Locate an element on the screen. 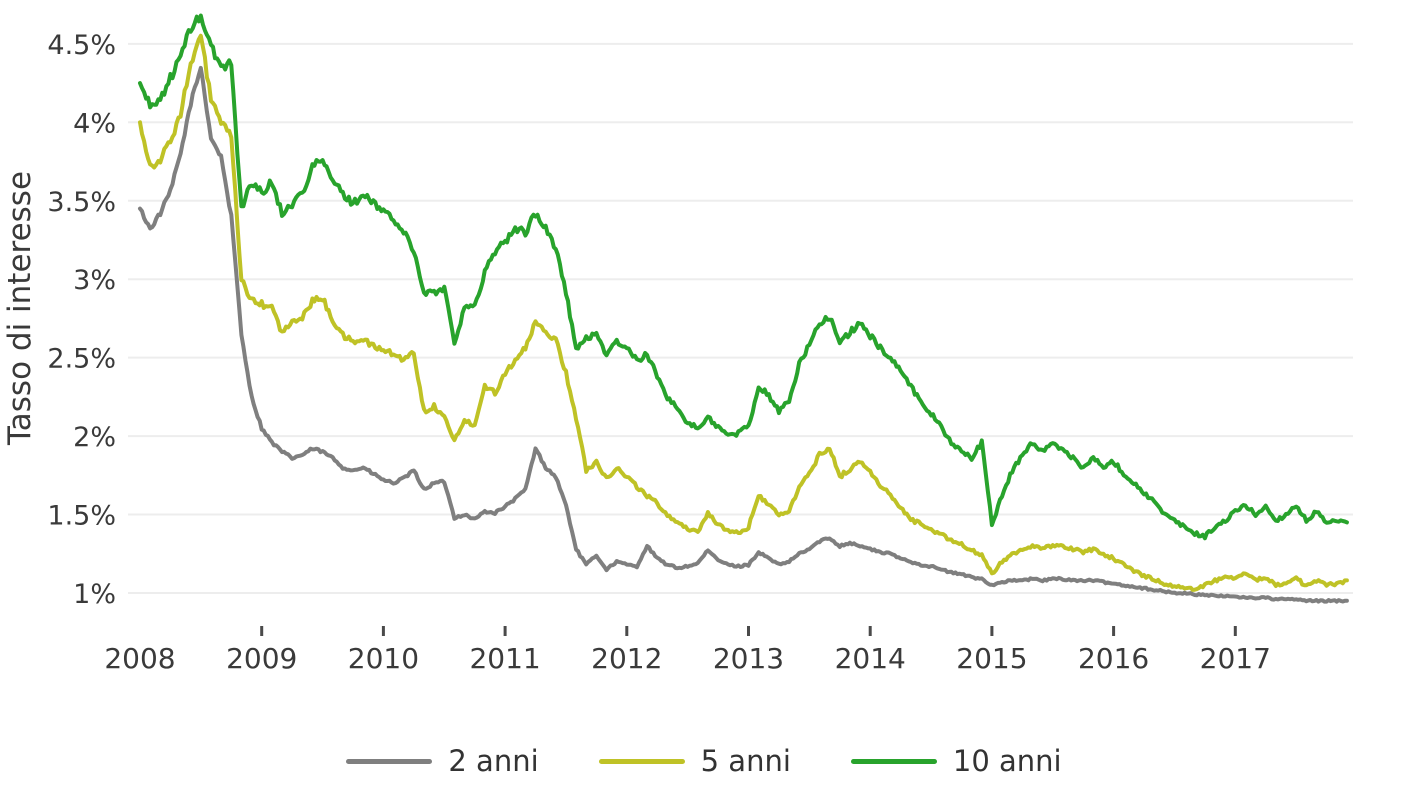  legend-item-2-anni: 2 anni is located at coordinates (442, 761).